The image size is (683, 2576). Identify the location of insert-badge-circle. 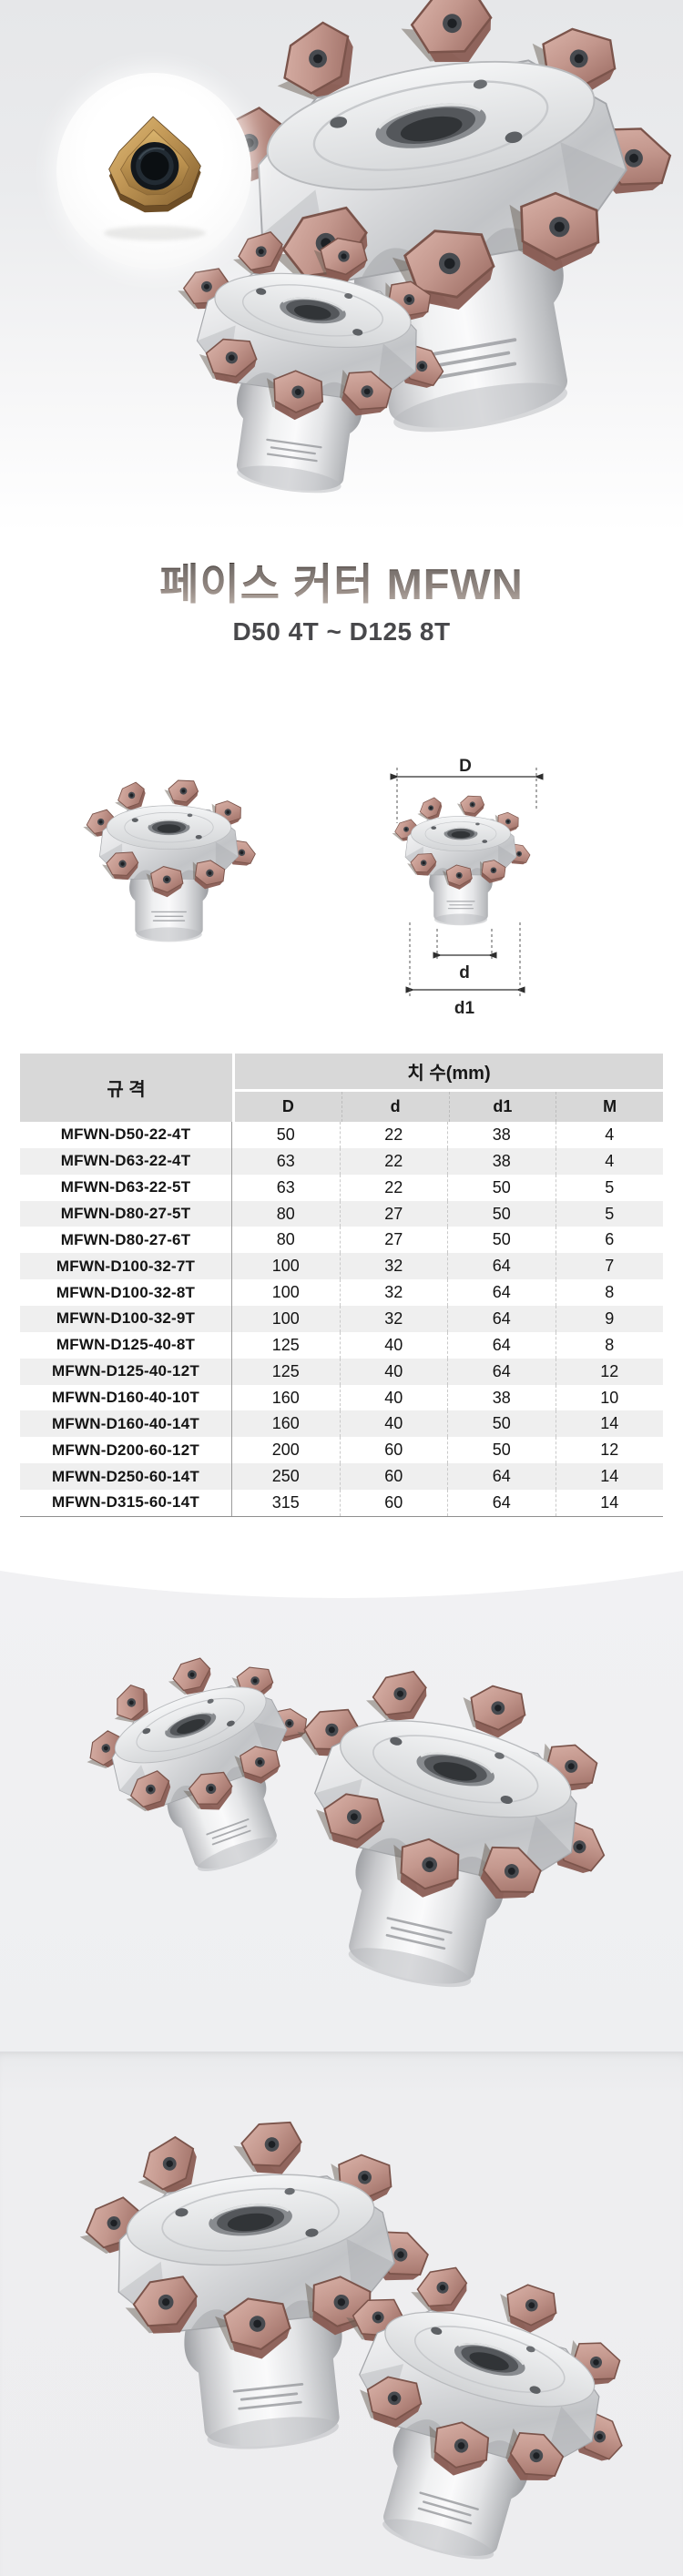
(153, 172).